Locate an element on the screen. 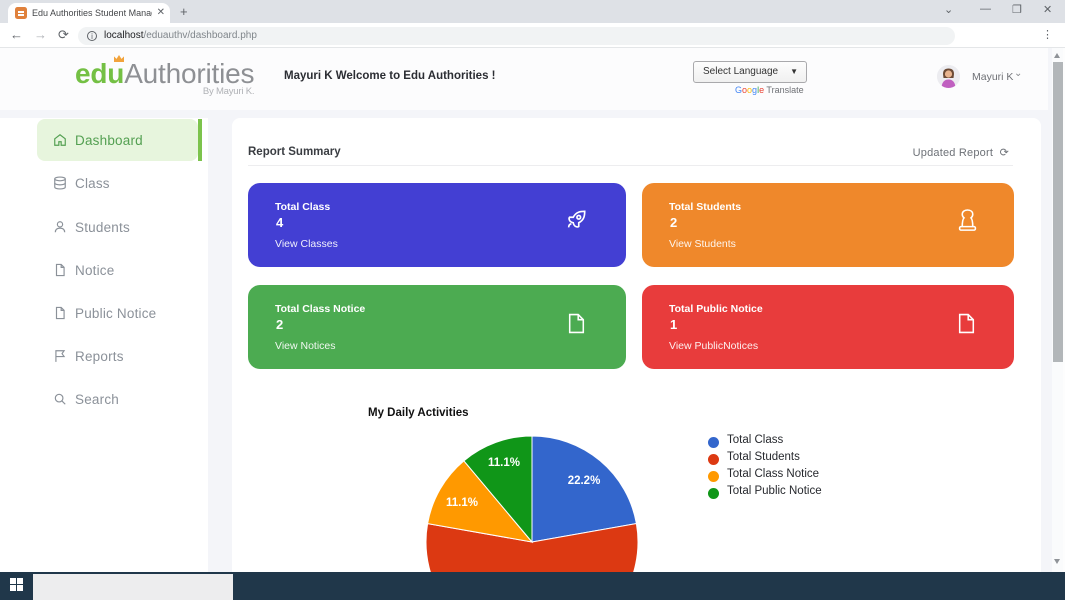 The height and width of the screenshot is (600, 1065). svg-text: 22.2% is located at coordinates (584, 481).